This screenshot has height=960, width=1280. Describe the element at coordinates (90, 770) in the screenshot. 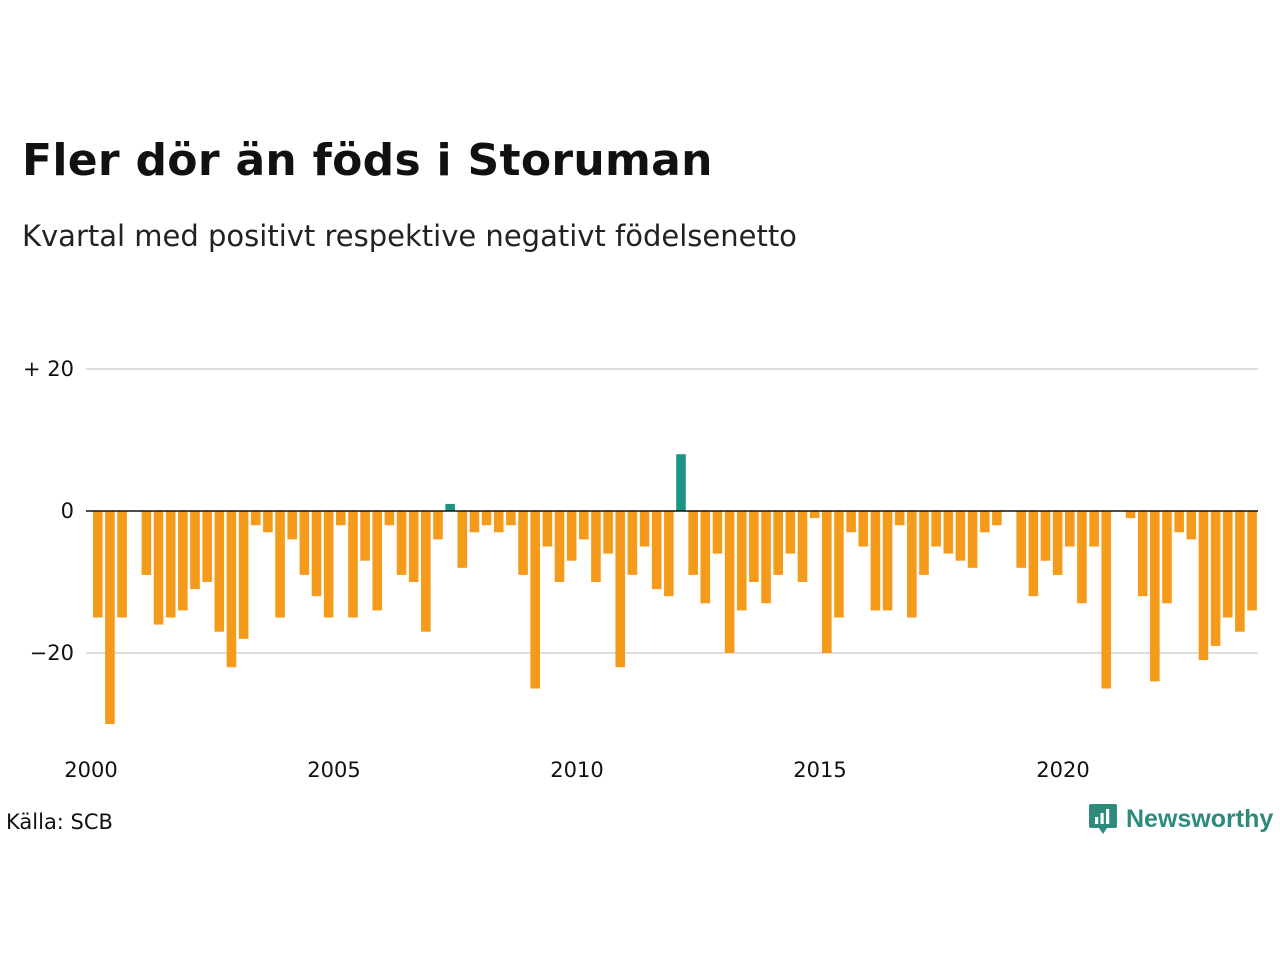

I see `x-tick-label: 2000` at that location.